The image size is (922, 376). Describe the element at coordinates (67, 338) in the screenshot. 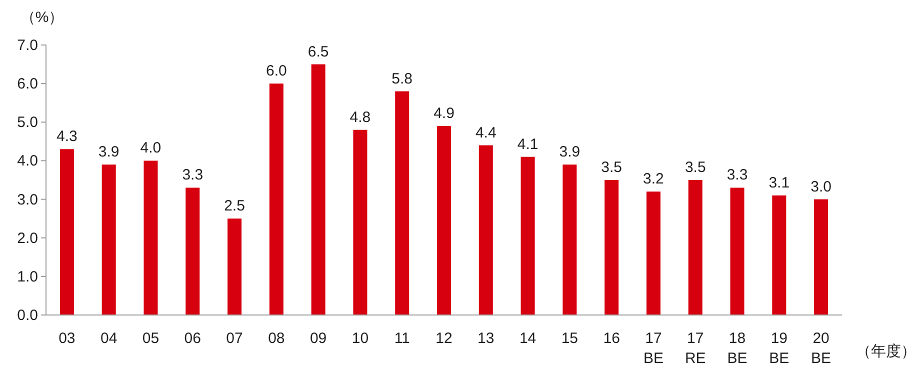

I see `x-tick-label: 03` at that location.